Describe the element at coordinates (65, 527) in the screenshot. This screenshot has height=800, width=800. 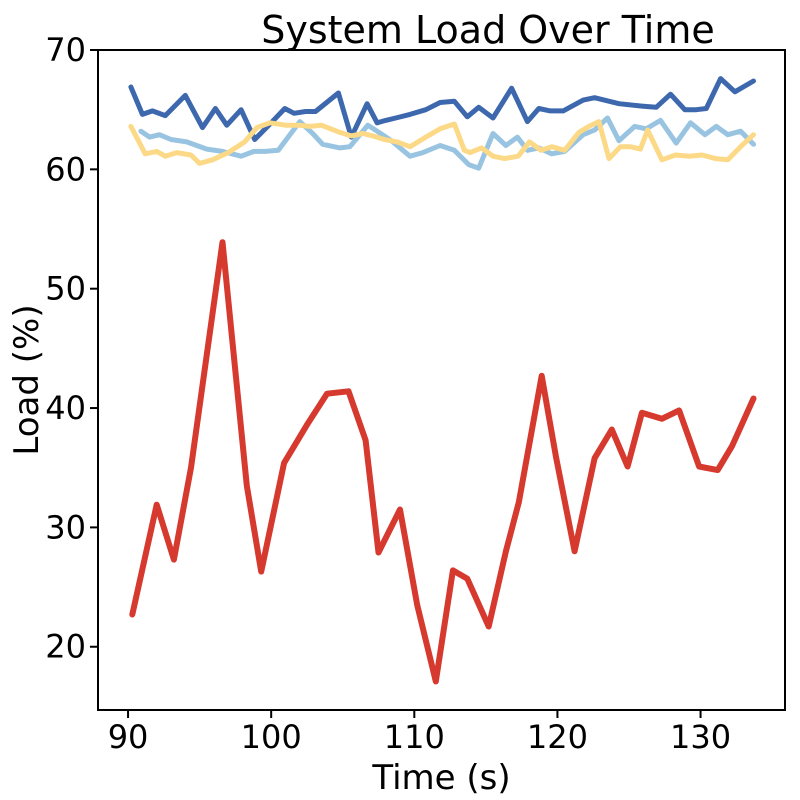
I see `y-tick-label: 30` at that location.